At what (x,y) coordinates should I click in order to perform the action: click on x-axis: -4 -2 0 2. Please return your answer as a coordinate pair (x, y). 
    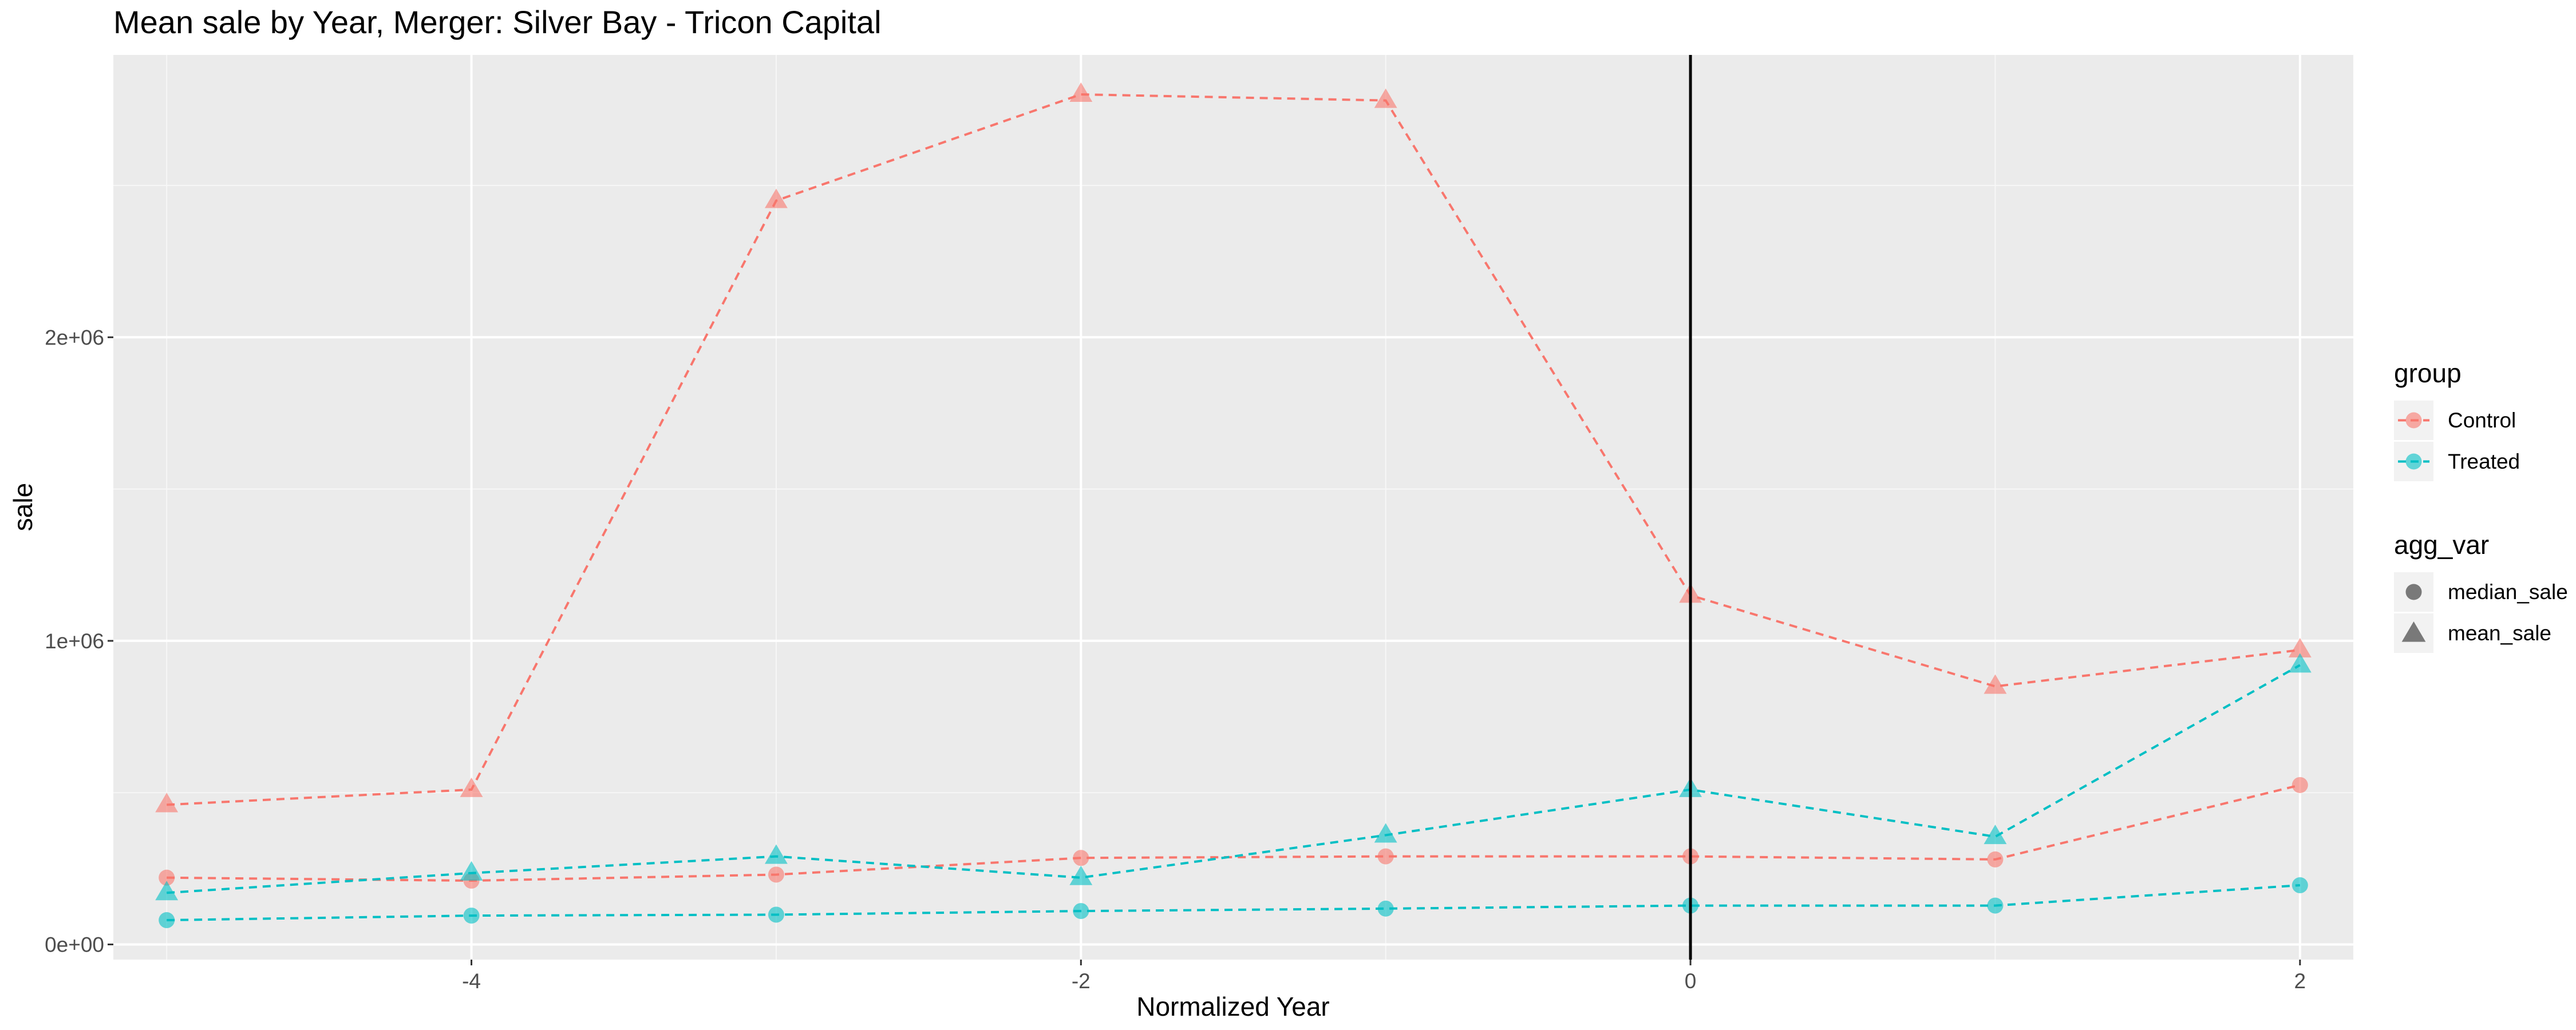
    Looking at the image, I should click on (1384, 976).